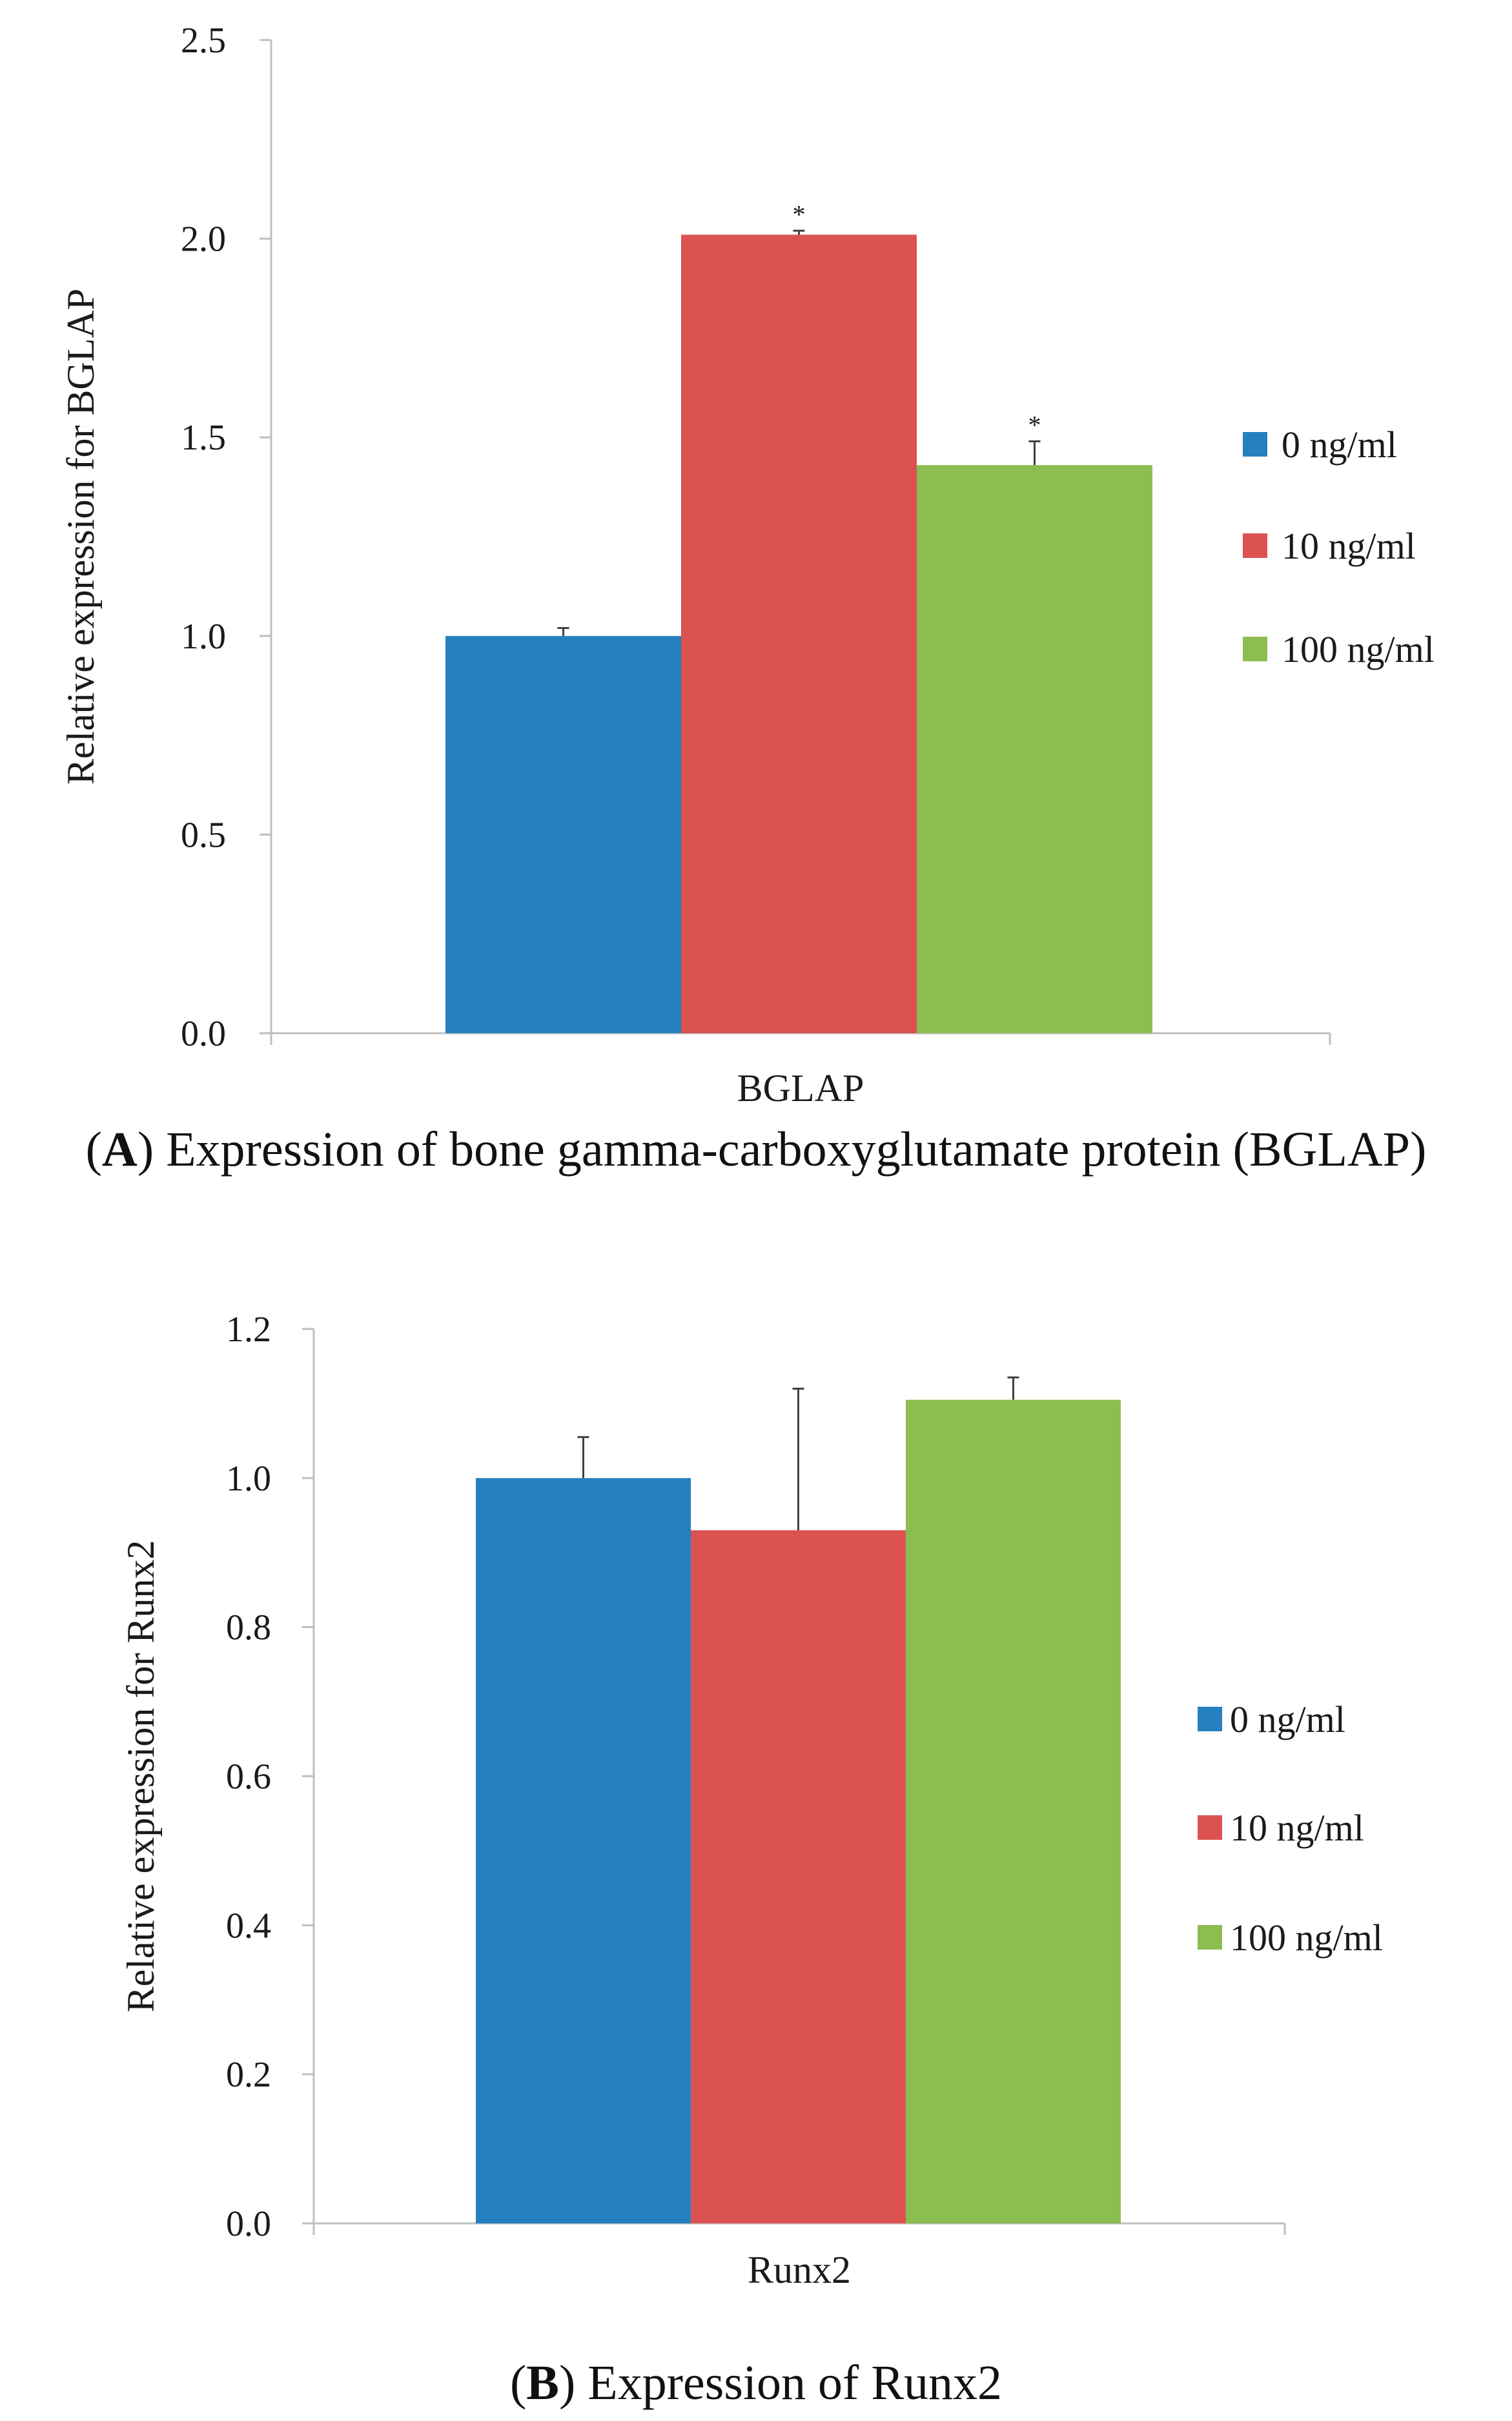 This screenshot has width=1512, height=2421. I want to click on y-tick-label: 0.8, so click(248, 1628).